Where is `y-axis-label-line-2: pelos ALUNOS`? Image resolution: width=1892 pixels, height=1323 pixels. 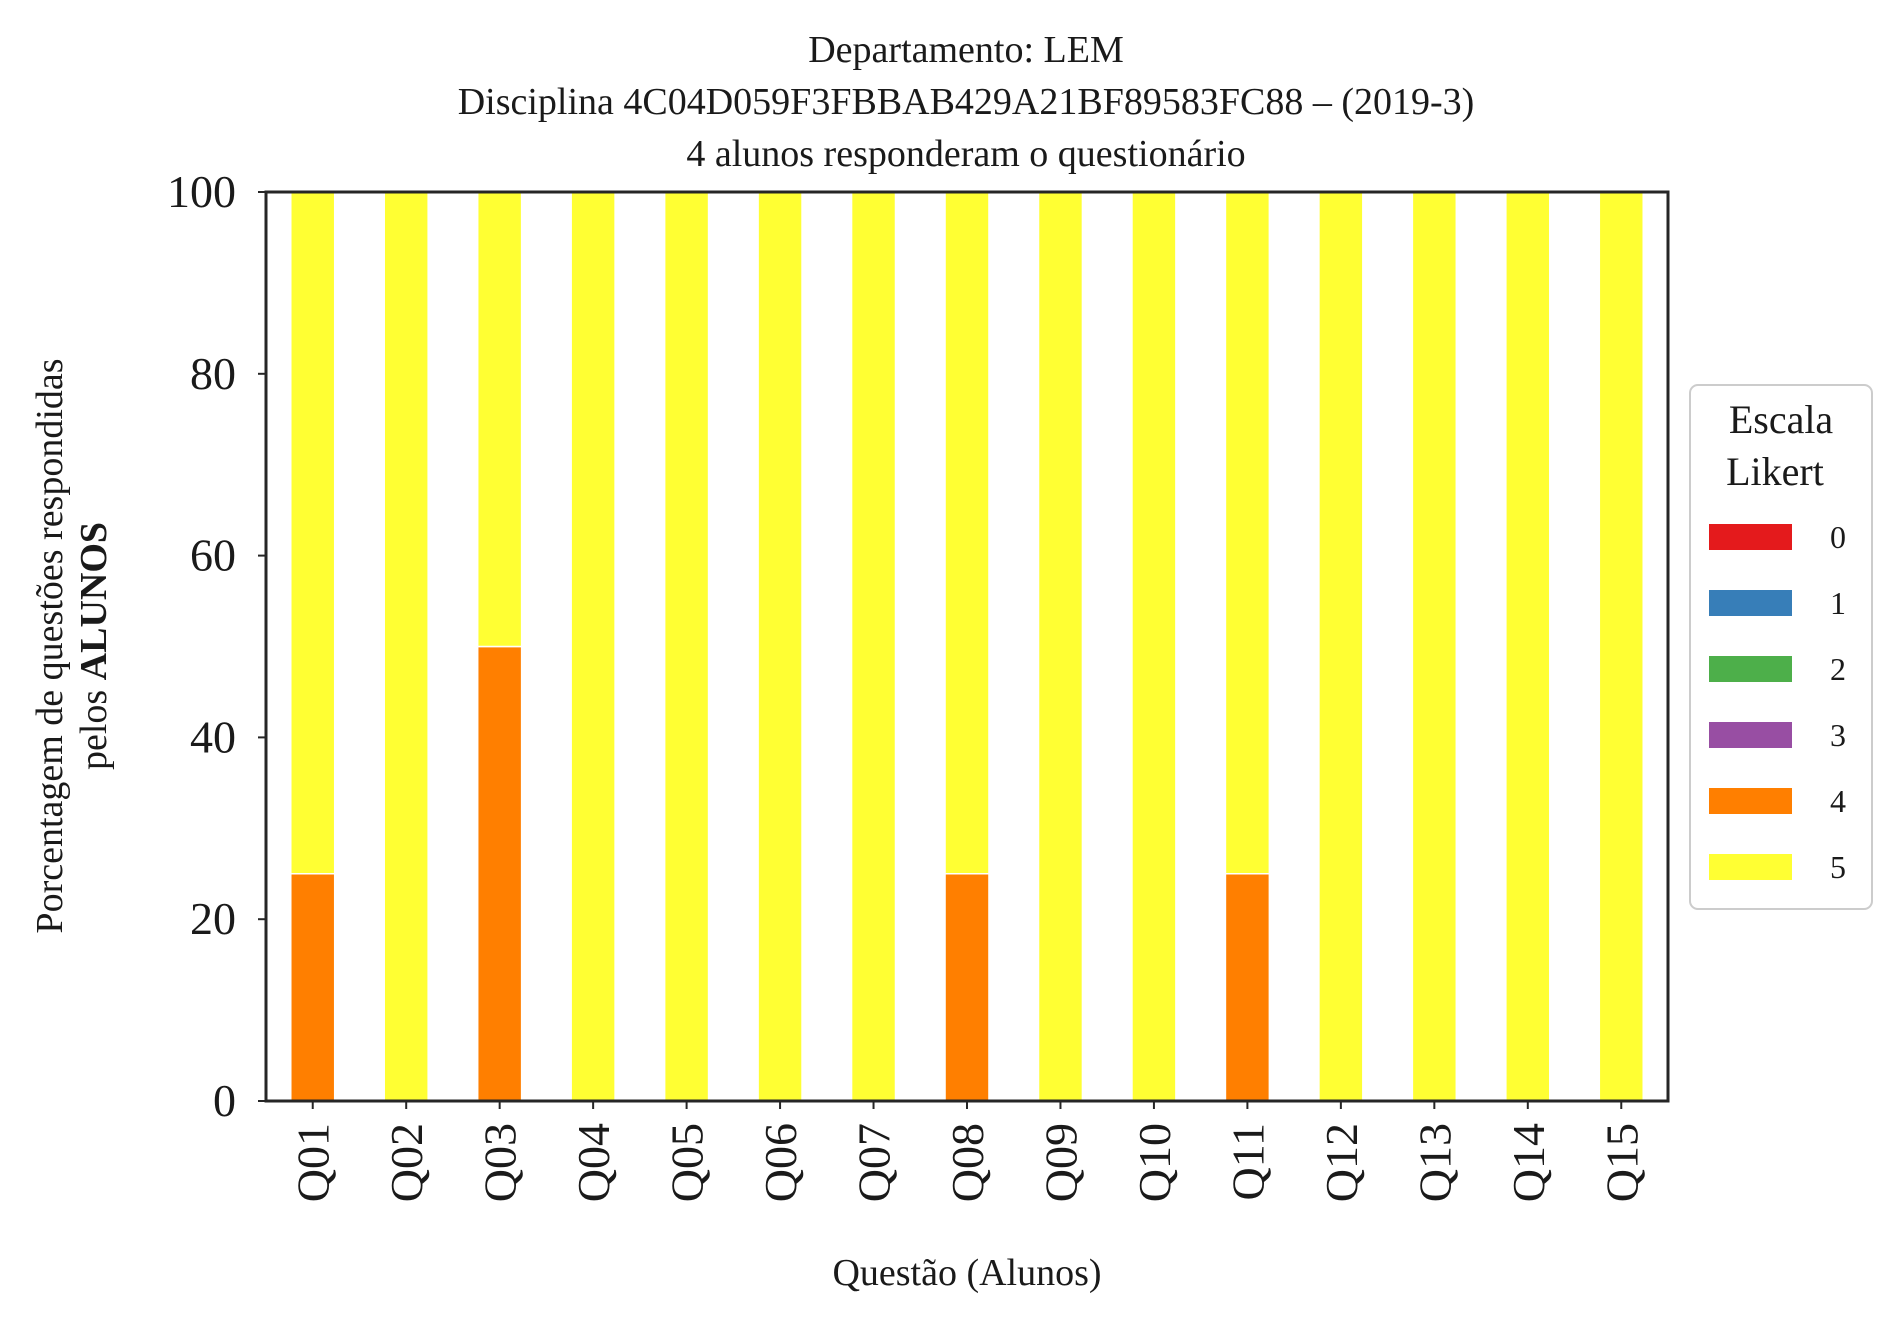 y-axis-label-line-2: pelos ALUNOS is located at coordinates (94, 646).